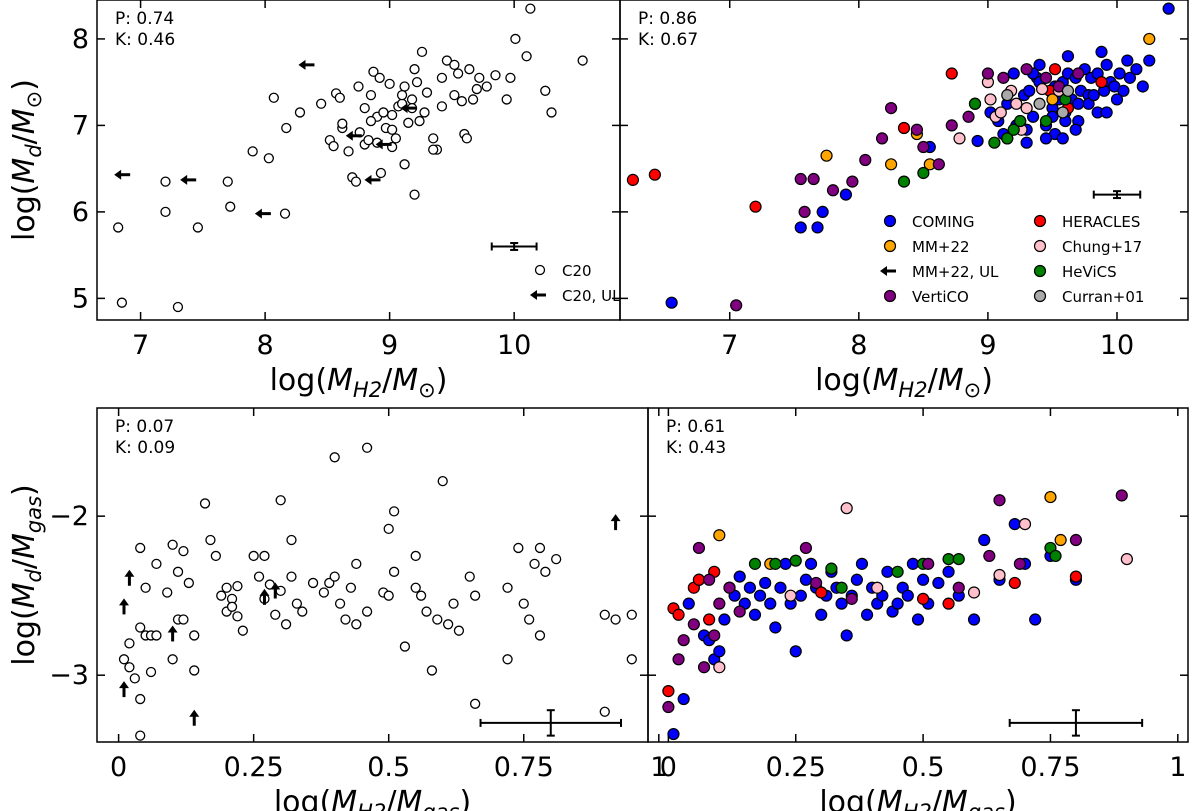 The image size is (1200, 811). What do you see at coordinates (140, 345) in the screenshot?
I see `x-tick-label: 7` at bounding box center [140, 345].